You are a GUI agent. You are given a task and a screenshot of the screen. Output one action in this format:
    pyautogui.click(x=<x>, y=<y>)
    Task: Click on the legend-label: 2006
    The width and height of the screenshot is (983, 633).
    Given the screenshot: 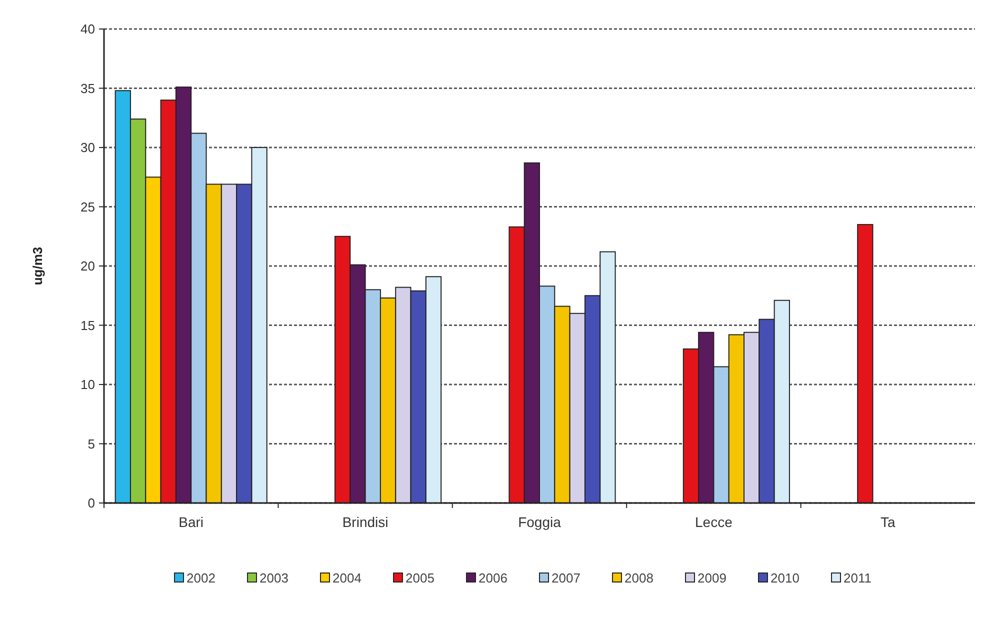 What is the action you would take?
    pyautogui.click(x=493, y=578)
    